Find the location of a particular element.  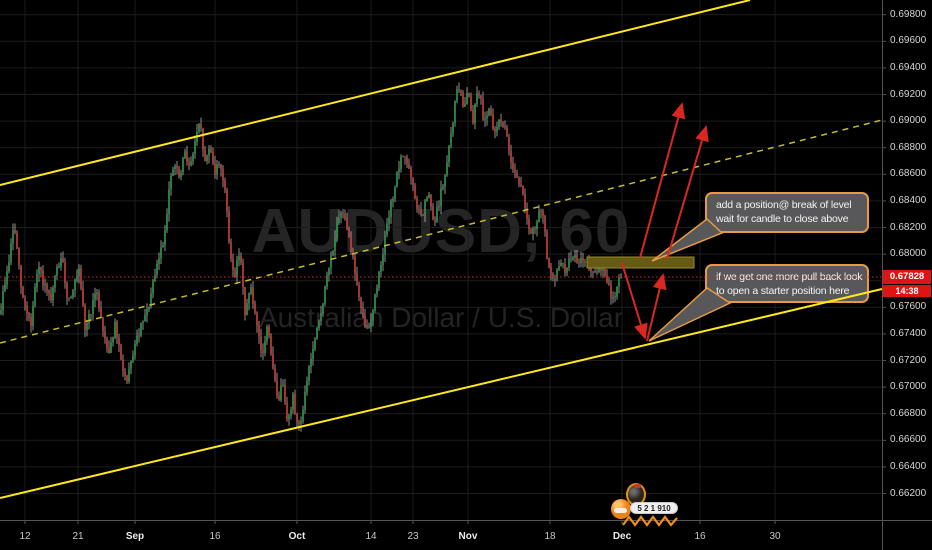

last-price-label: 0.67828 is located at coordinates (907, 277).